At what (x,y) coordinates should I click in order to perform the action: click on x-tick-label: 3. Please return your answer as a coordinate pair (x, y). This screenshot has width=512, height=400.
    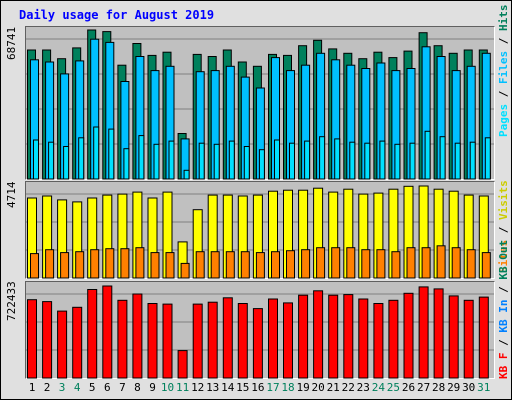
    Looking at the image, I should click on (62, 387).